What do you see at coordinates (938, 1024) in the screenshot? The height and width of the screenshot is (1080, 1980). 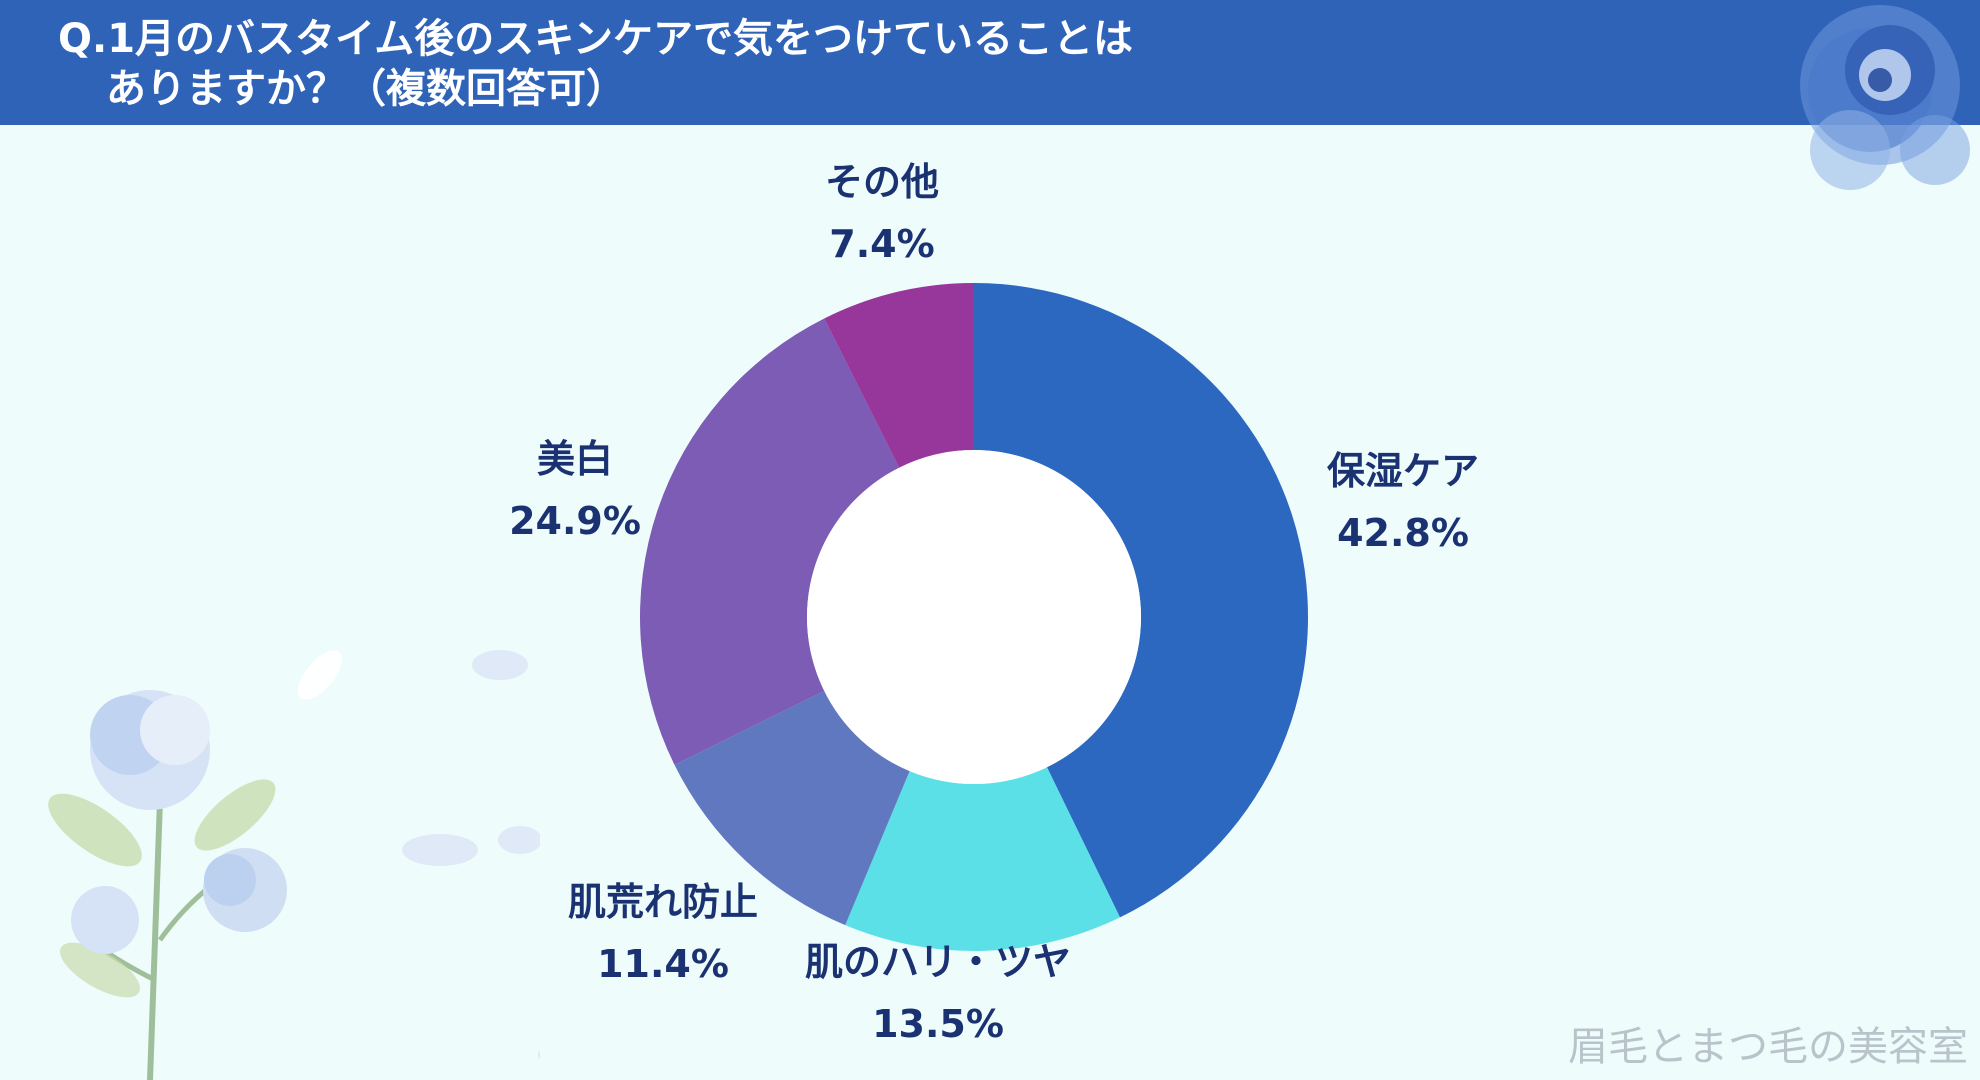 I see `slice-value-label: 13.5%` at bounding box center [938, 1024].